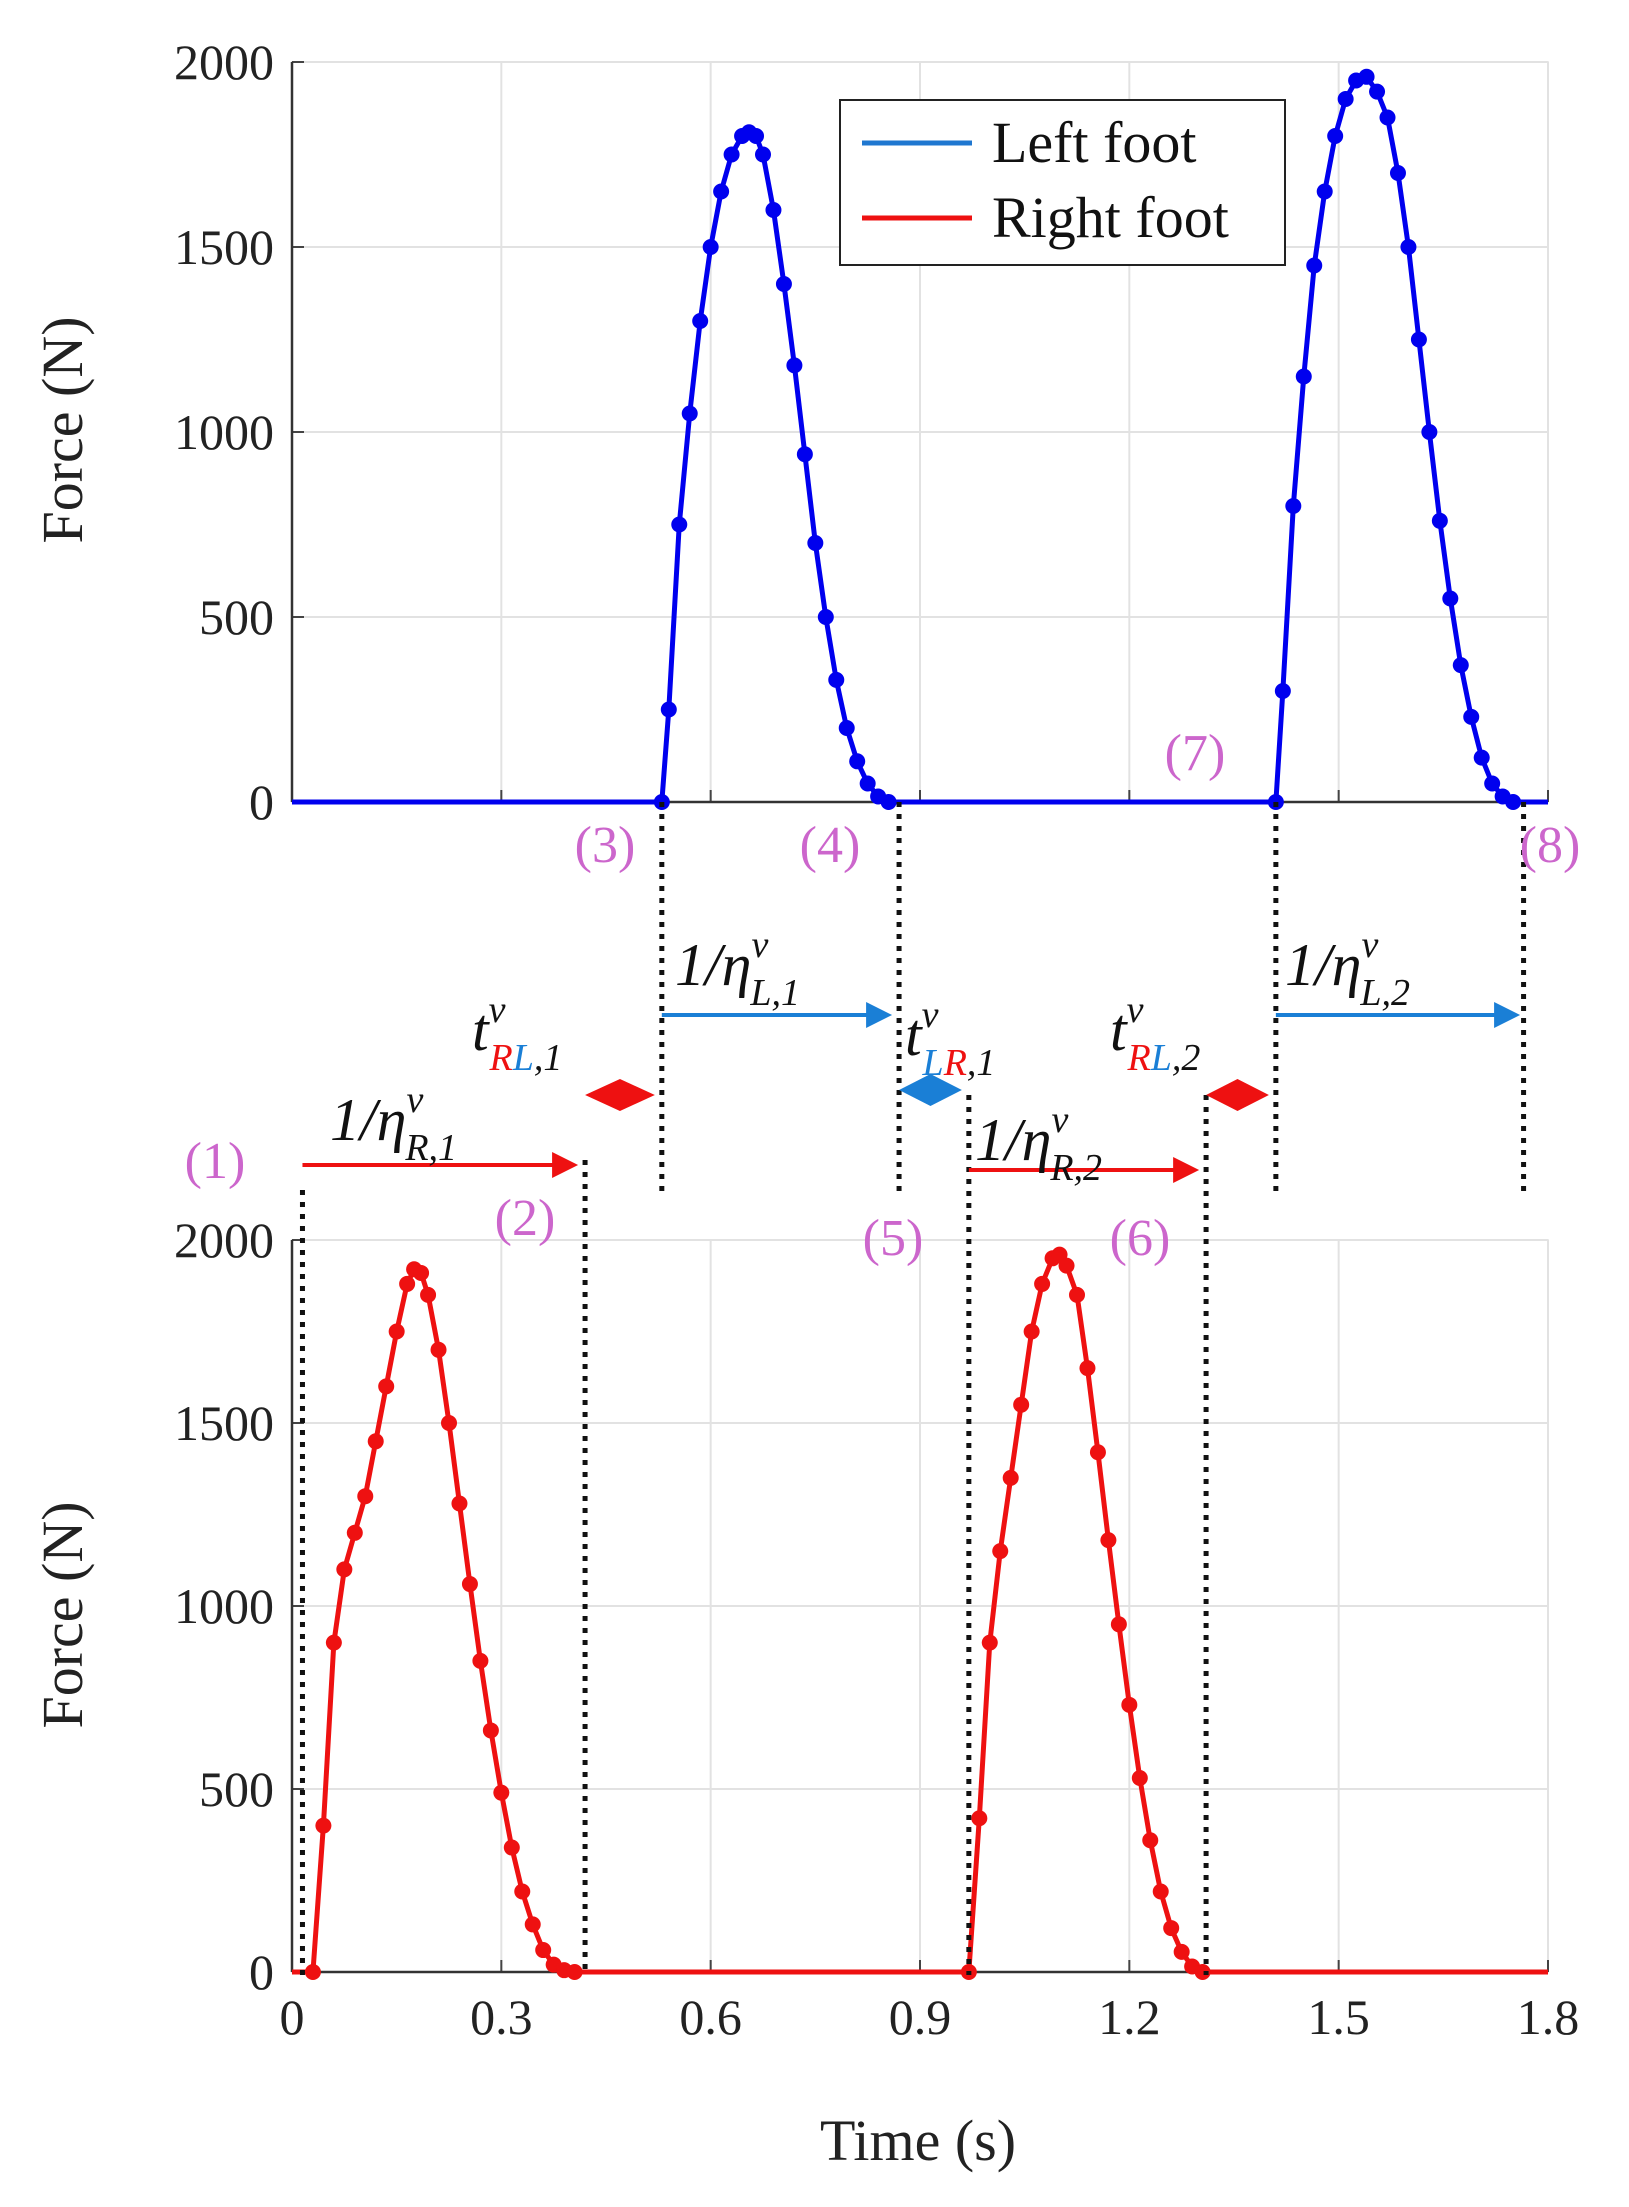  What do you see at coordinates (1548, 2017) in the screenshot?
I see `x-tick-label: 1.8` at bounding box center [1548, 2017].